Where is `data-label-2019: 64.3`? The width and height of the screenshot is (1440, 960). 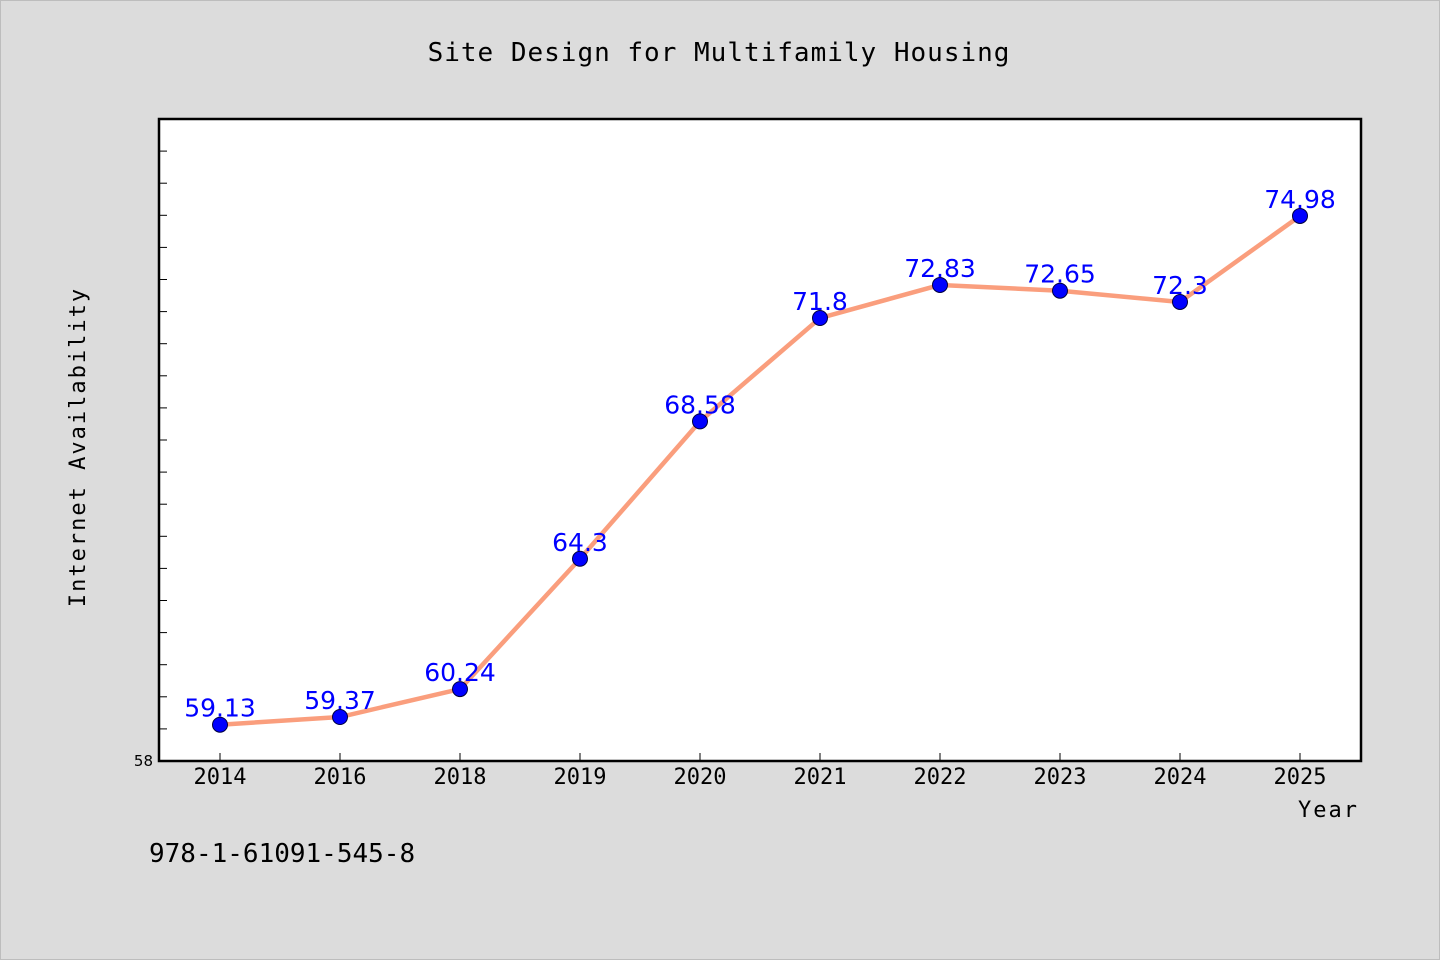
data-label-2019: 64.3 is located at coordinates (580, 542).